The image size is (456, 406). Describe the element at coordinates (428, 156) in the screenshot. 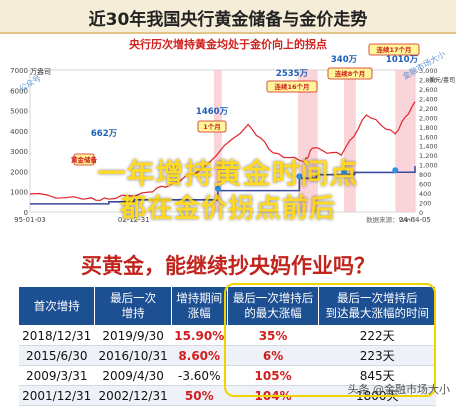

I see `right-tick-label: 1,200` at that location.